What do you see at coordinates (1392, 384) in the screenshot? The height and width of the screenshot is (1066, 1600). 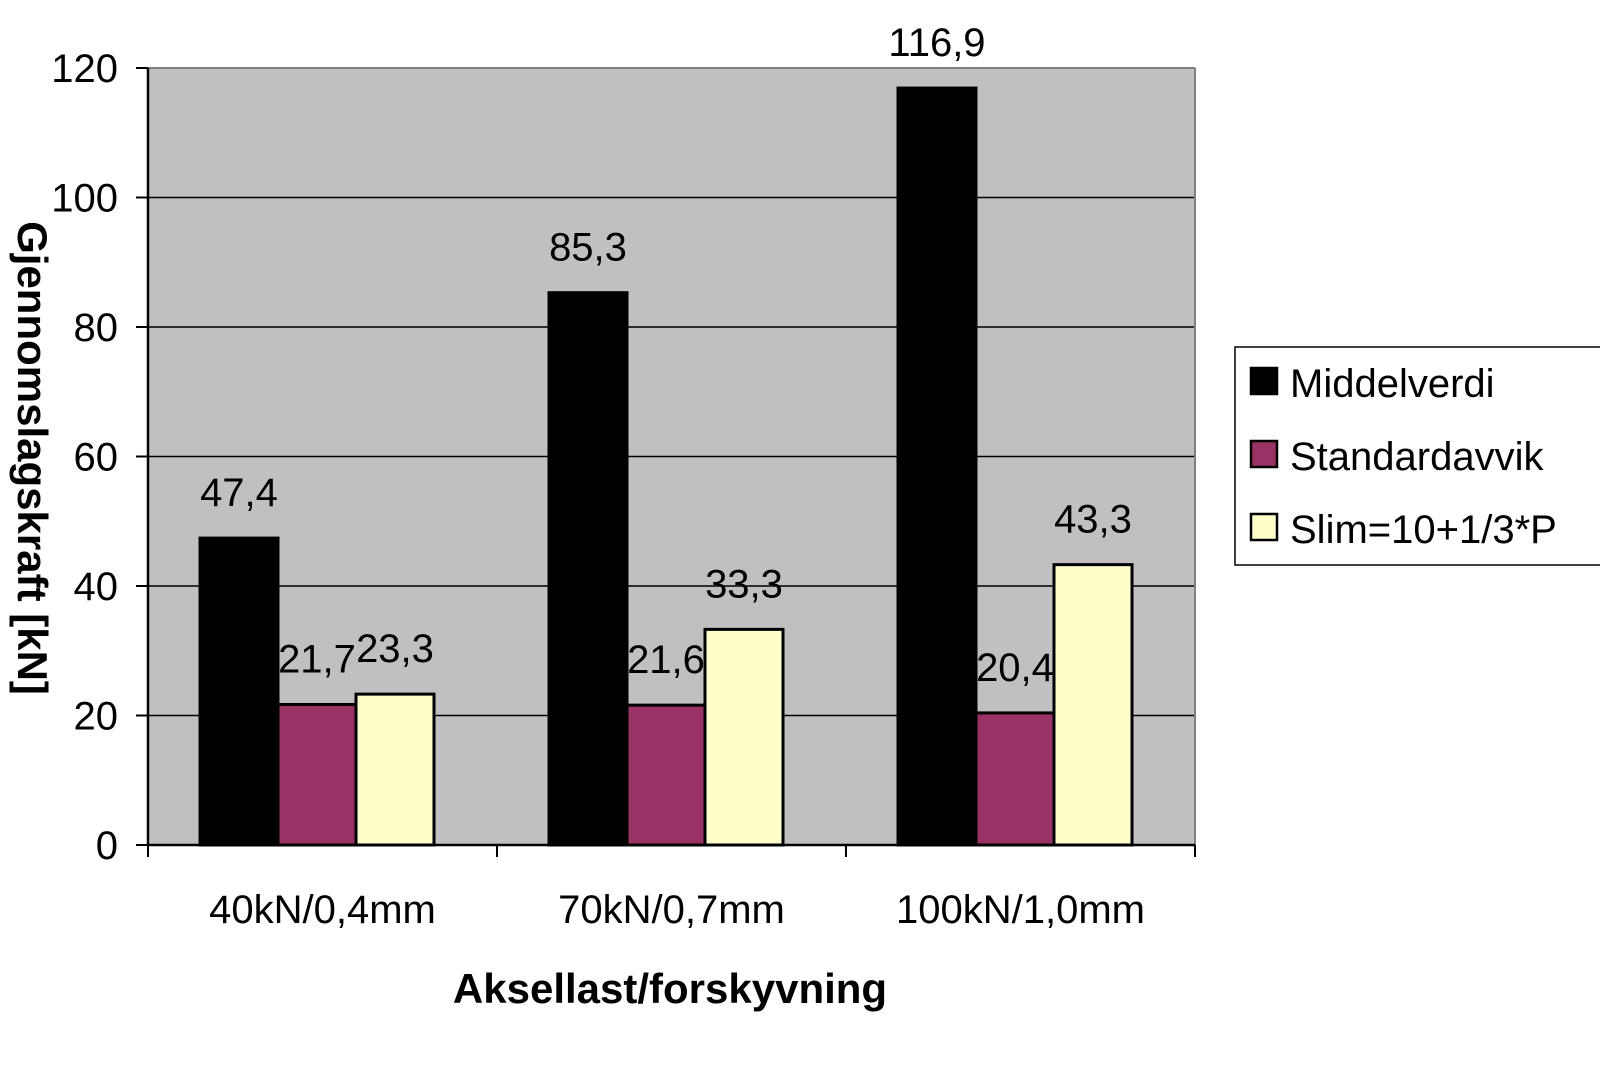 I see `legend-label: Middelverdi` at bounding box center [1392, 384].